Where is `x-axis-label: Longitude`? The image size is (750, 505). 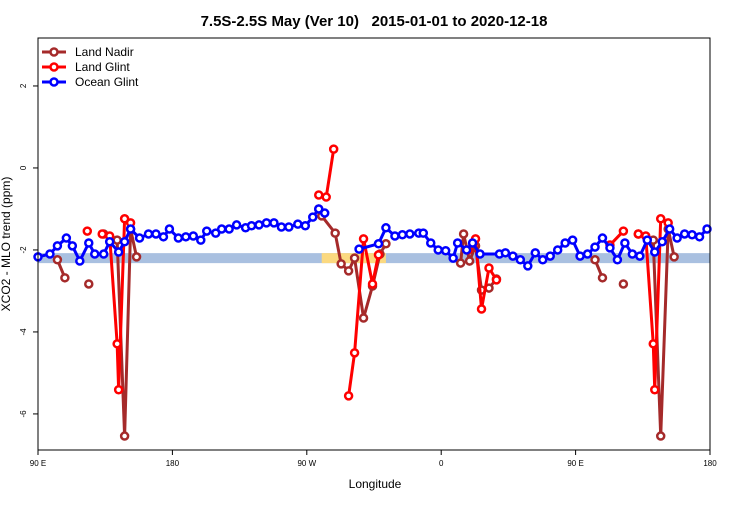 x-axis-label: Longitude is located at coordinates (375, 484).